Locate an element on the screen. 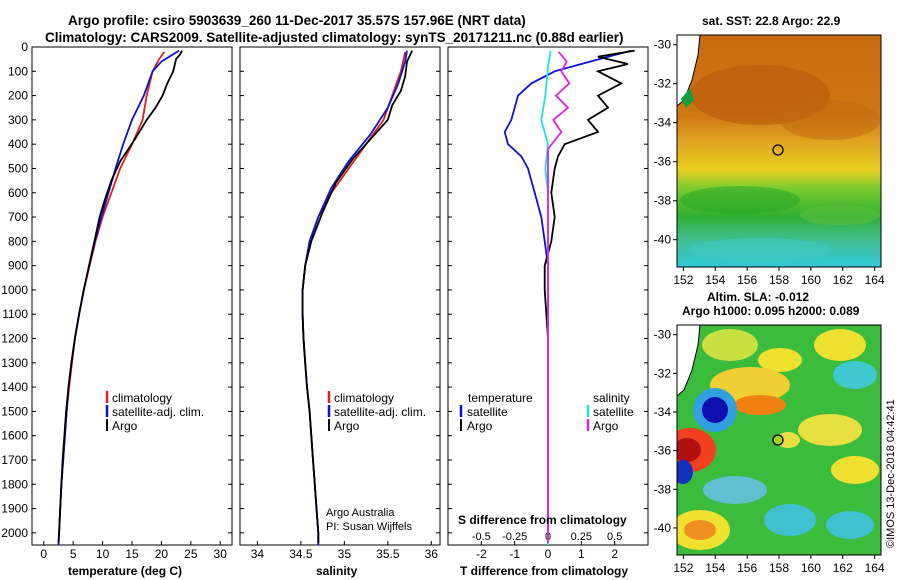  x-tick-label: 34 is located at coordinates (258, 554).